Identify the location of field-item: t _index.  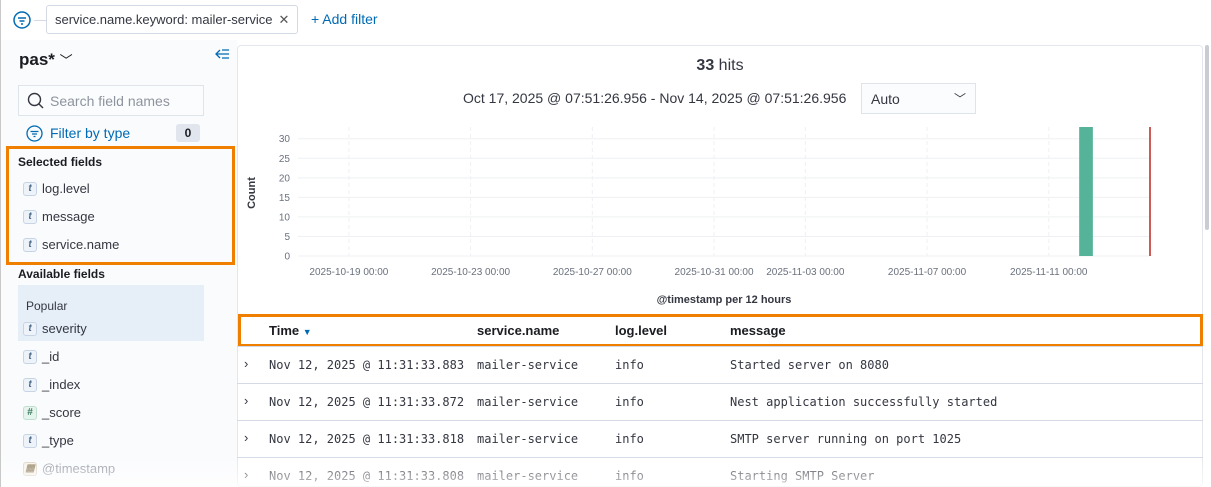
(51, 384).